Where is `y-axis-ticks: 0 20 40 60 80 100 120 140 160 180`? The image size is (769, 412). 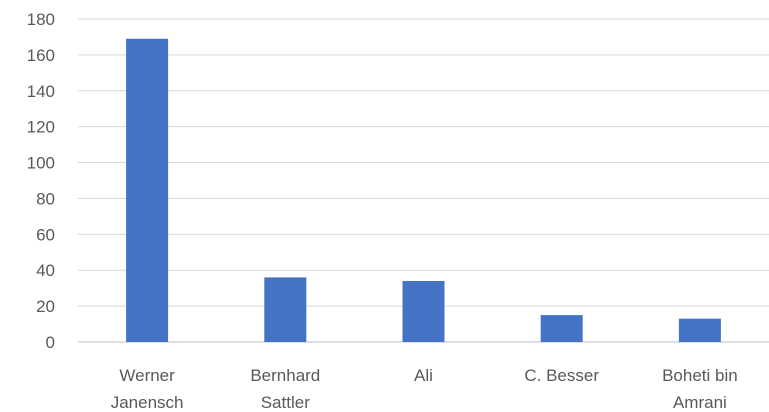
y-axis-ticks: 0 20 40 60 80 100 120 140 160 180 is located at coordinates (41, 181).